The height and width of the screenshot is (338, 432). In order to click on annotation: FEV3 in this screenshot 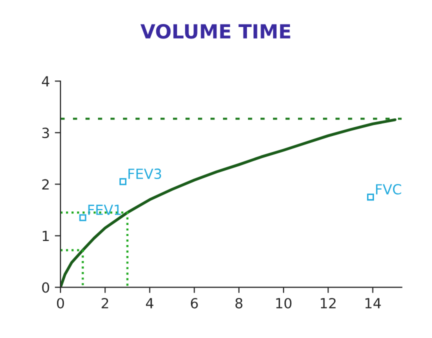, I will do `click(145, 174)`.